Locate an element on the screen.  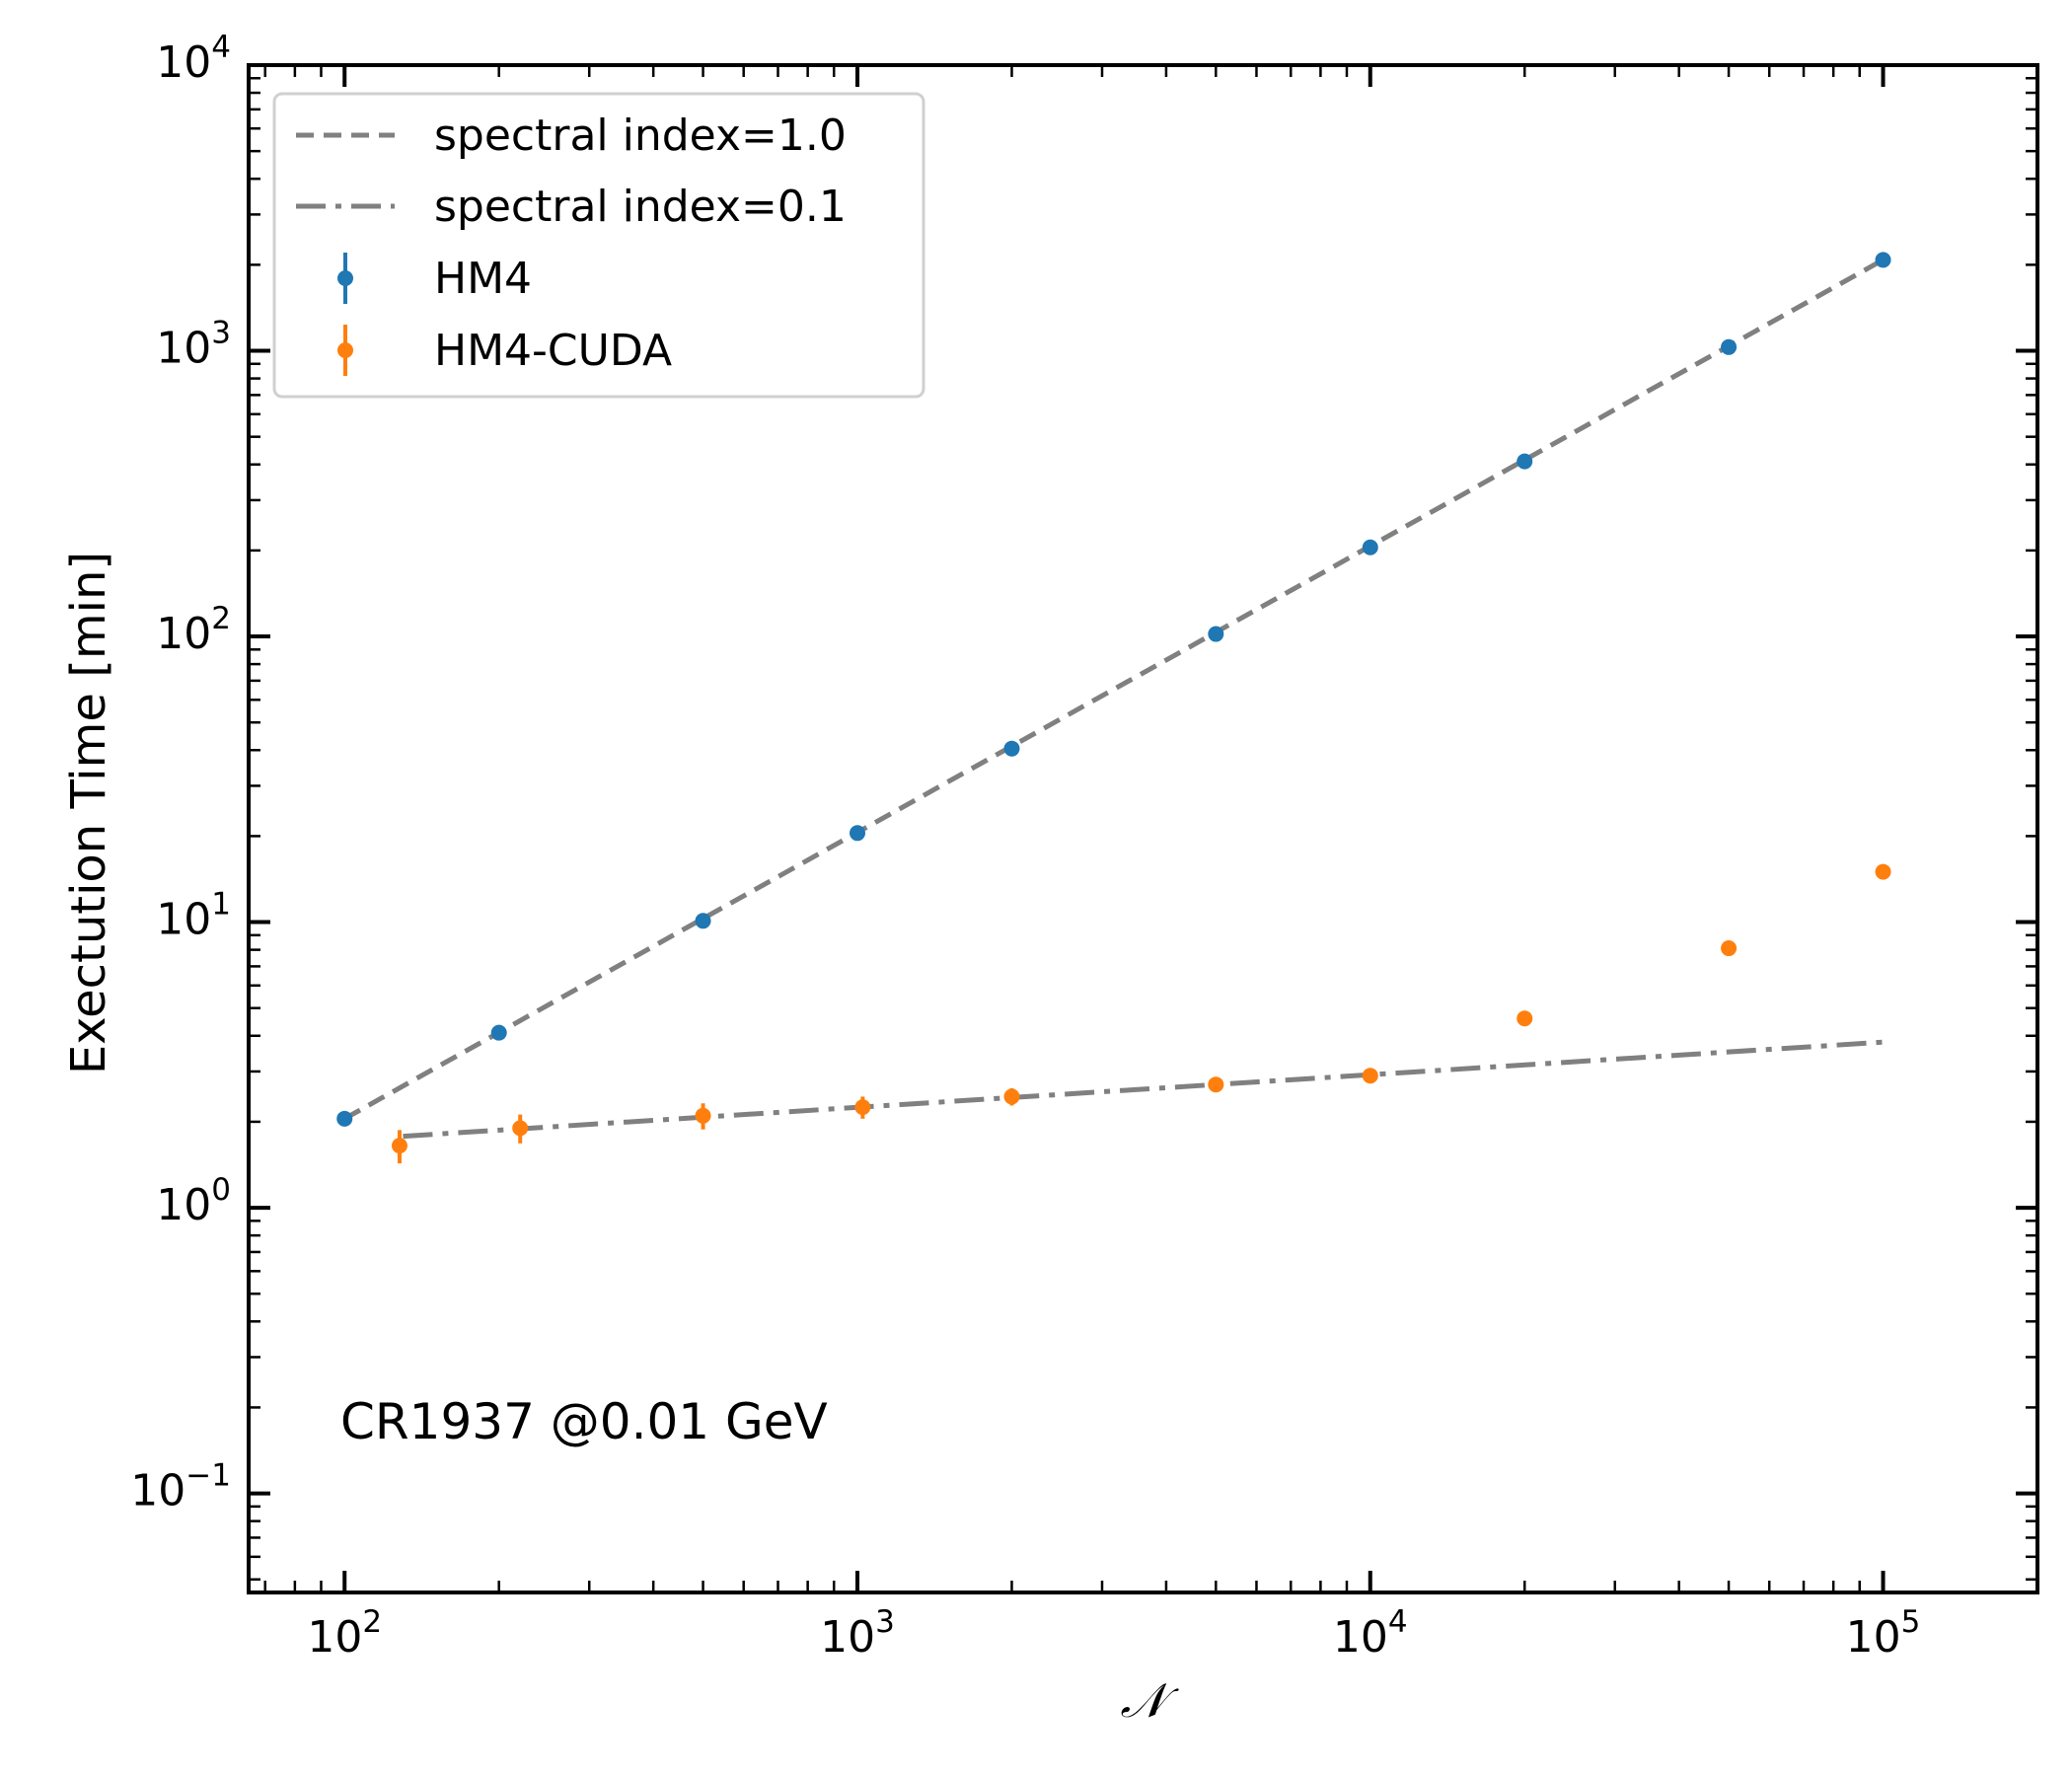
y-tick-label: 10⁻¹ is located at coordinates (180, 1488).